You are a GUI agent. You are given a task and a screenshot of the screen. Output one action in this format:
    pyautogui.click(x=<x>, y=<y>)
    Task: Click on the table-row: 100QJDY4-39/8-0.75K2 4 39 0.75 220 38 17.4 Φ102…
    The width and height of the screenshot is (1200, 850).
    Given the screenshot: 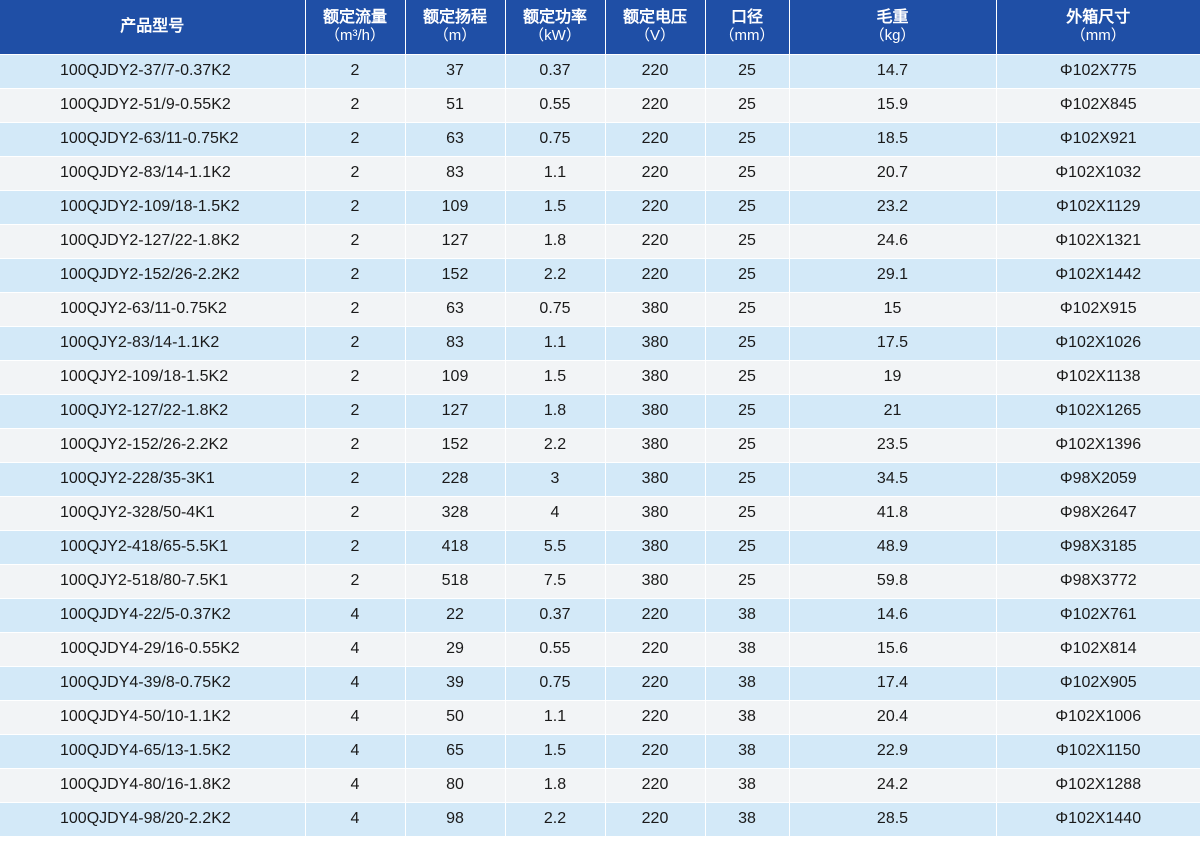 What is the action you would take?
    pyautogui.click(x=600, y=682)
    